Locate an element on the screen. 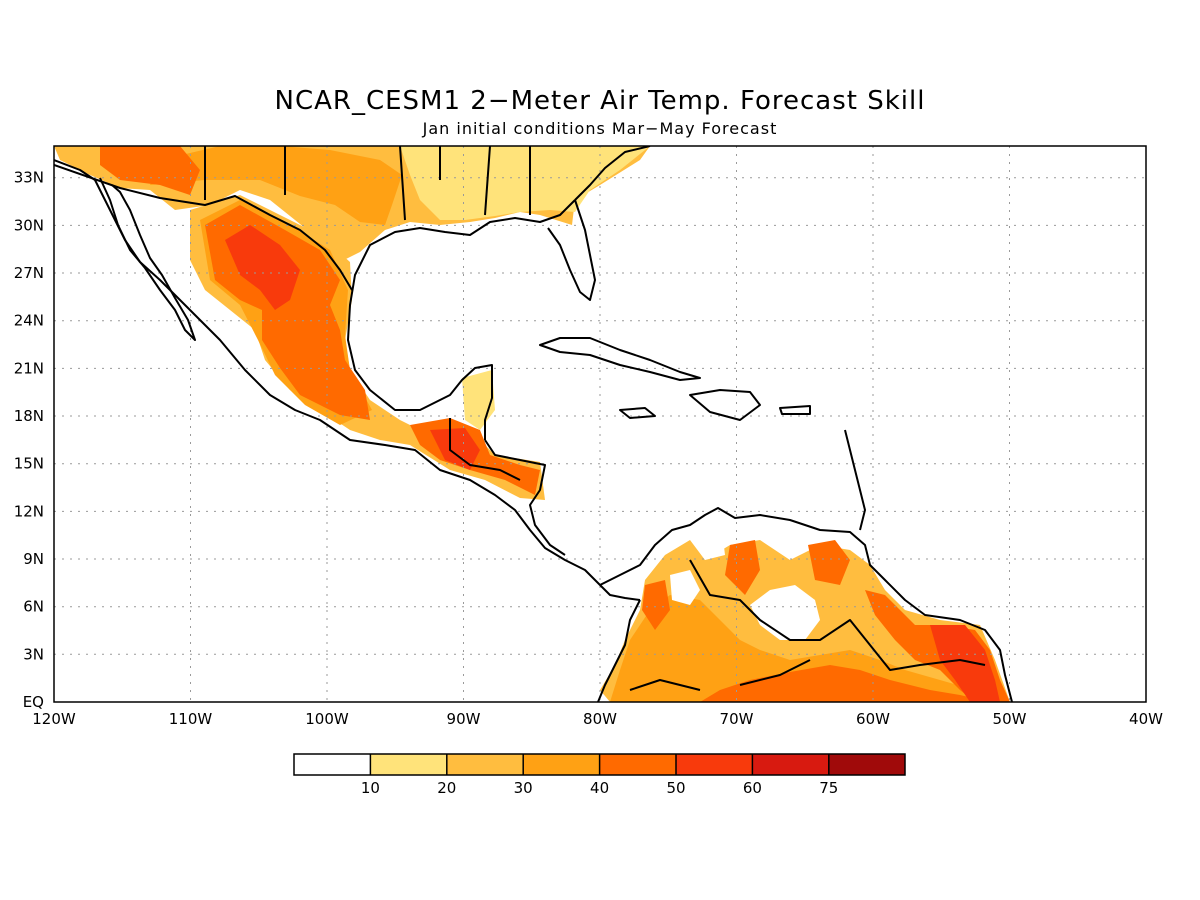  x-tick-label: 60W is located at coordinates (873, 719).